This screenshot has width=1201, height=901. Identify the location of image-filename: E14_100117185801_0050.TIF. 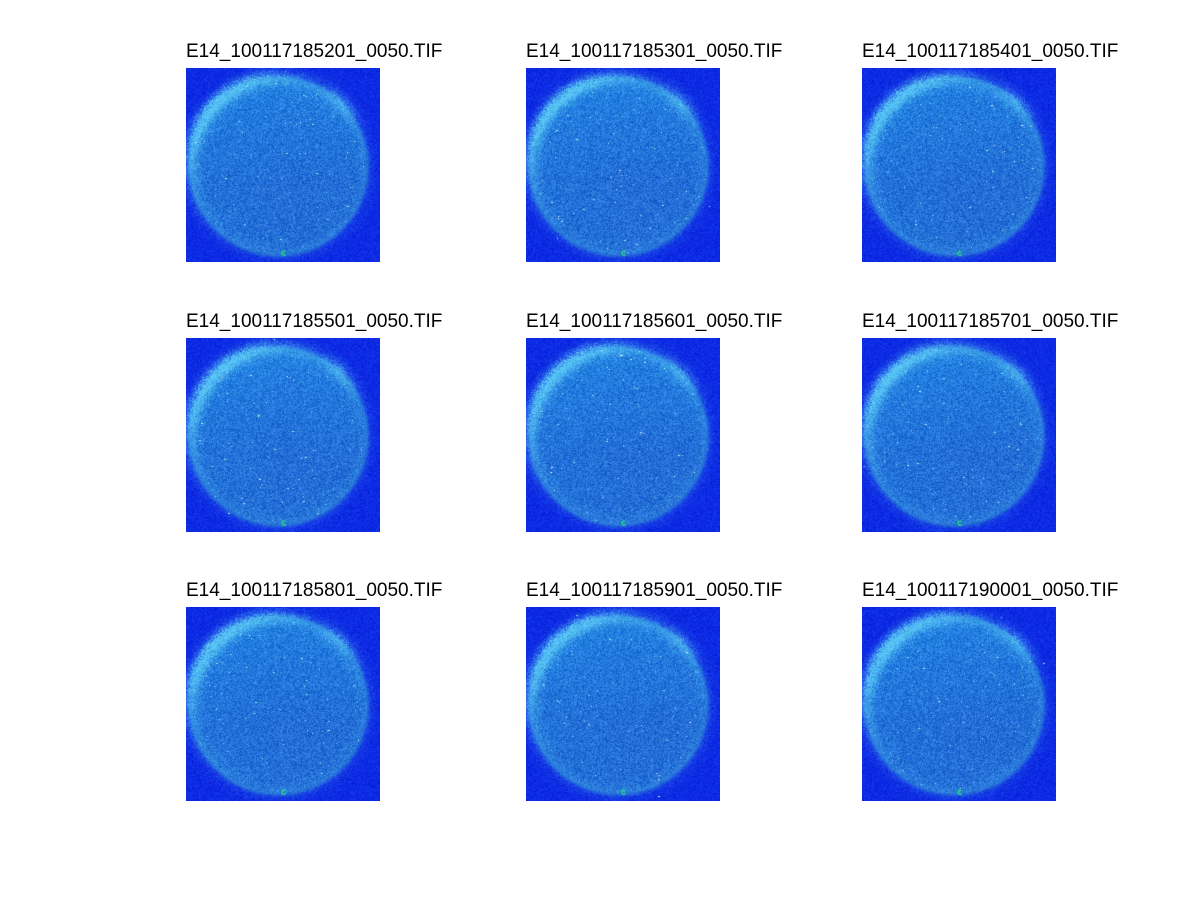
(314, 590).